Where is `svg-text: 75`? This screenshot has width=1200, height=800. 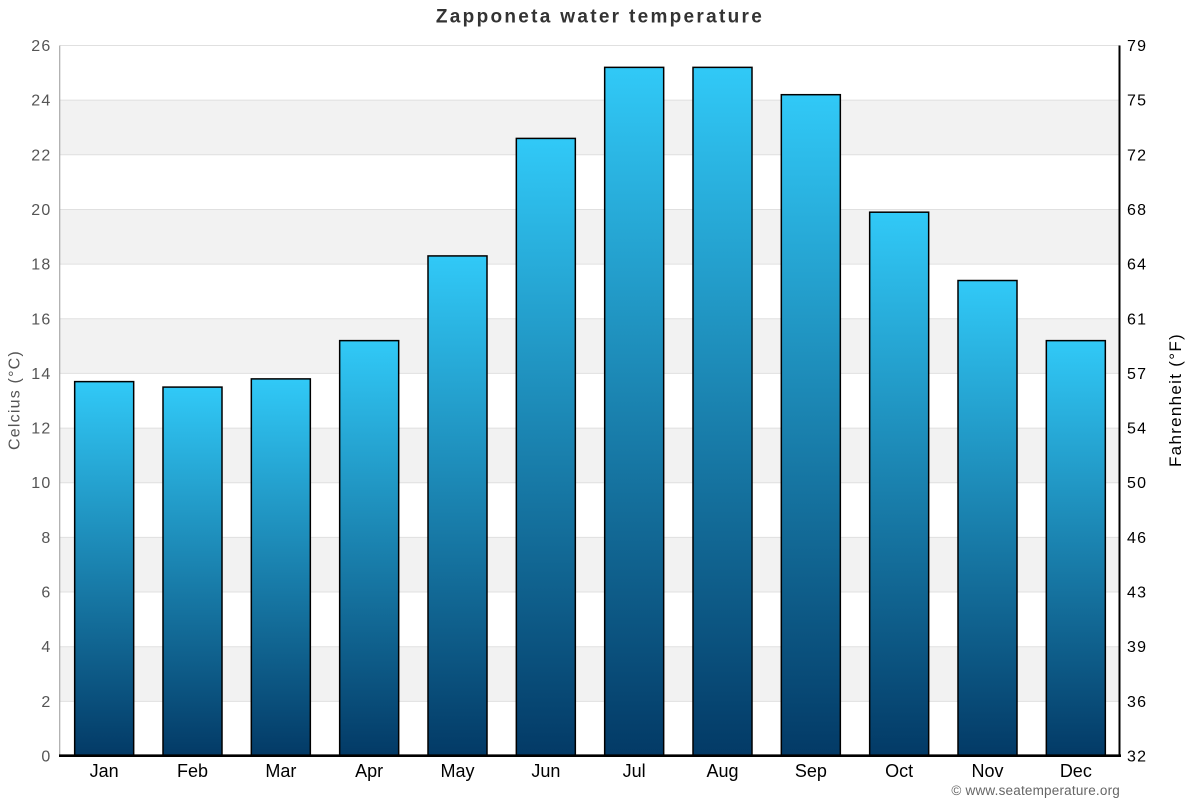 svg-text: 75 is located at coordinates (1137, 101).